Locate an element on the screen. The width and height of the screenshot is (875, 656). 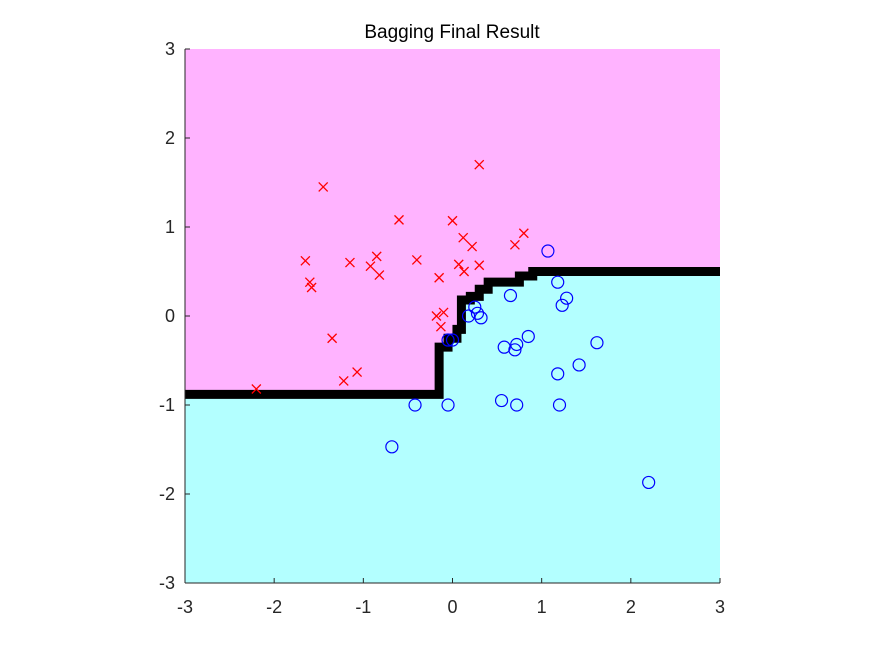
y-tick-labels: -3 -2 -1 0 1 2 3 is located at coordinates (167, 316).